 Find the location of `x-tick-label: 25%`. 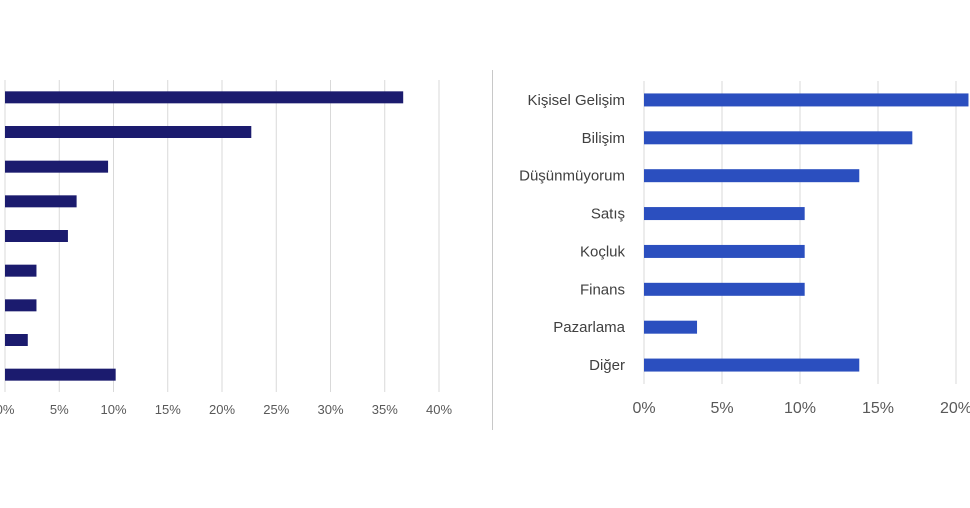

x-tick-label: 25% is located at coordinates (276, 409).